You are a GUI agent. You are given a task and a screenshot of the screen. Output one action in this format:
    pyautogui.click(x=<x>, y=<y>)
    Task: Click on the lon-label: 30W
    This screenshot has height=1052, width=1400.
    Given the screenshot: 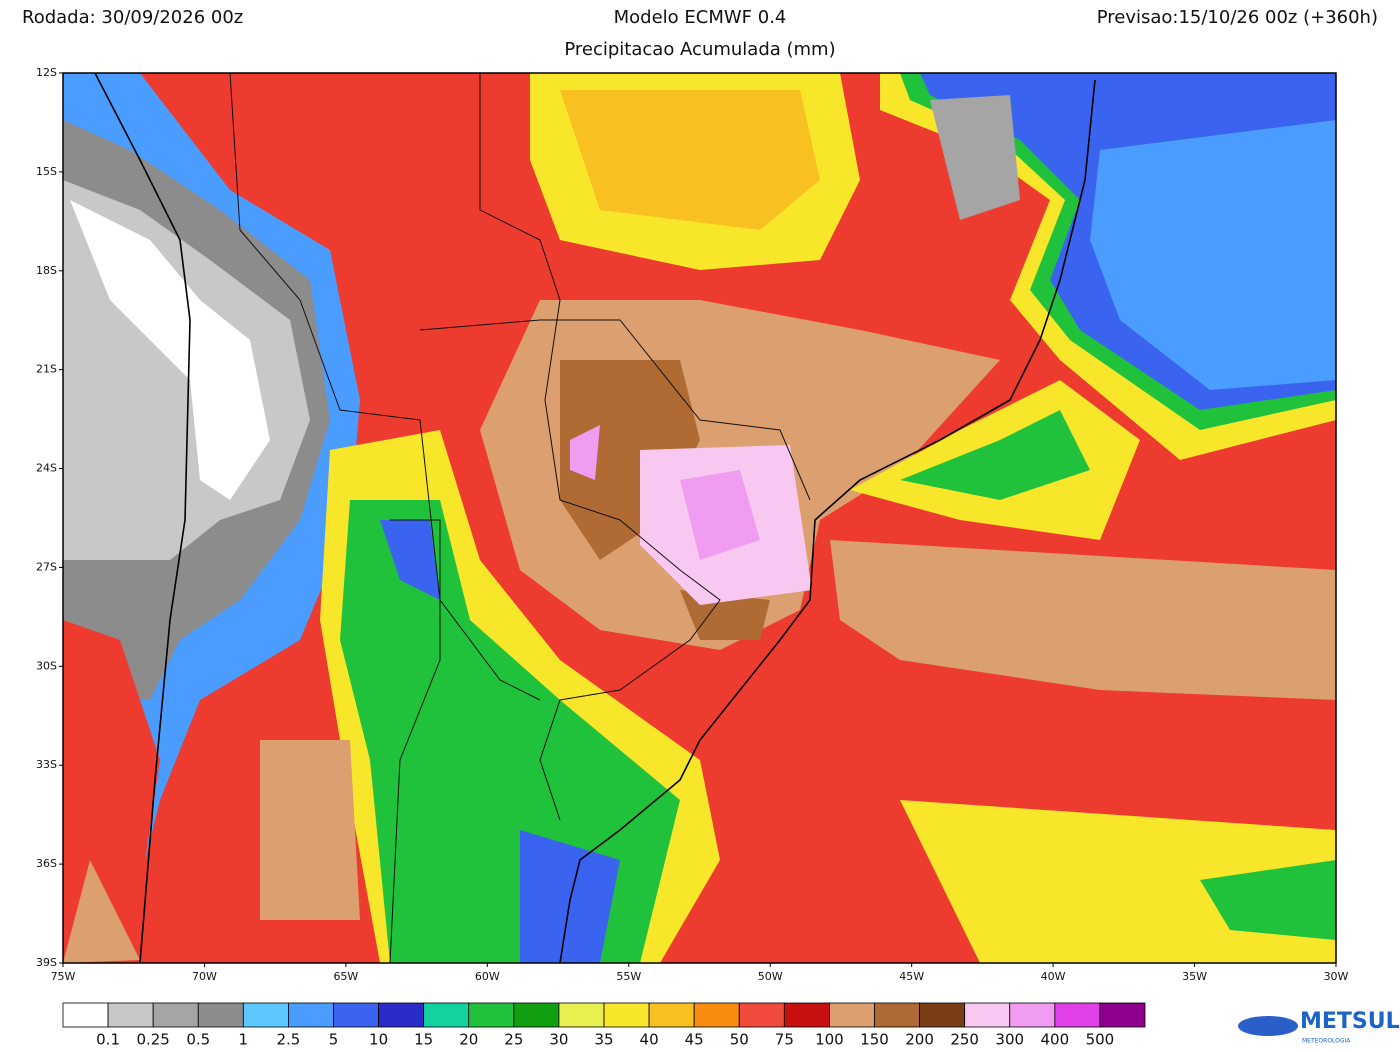 What is the action you would take?
    pyautogui.click(x=1336, y=976)
    